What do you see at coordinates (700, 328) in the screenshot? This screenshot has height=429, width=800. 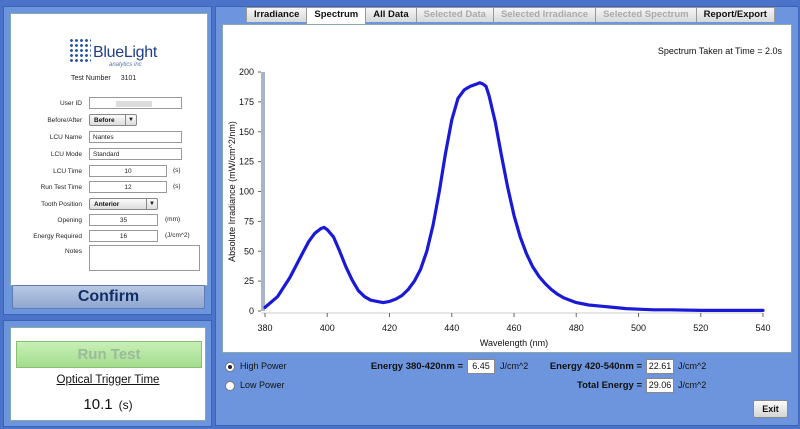 I see `x-tick-label: 520` at bounding box center [700, 328].